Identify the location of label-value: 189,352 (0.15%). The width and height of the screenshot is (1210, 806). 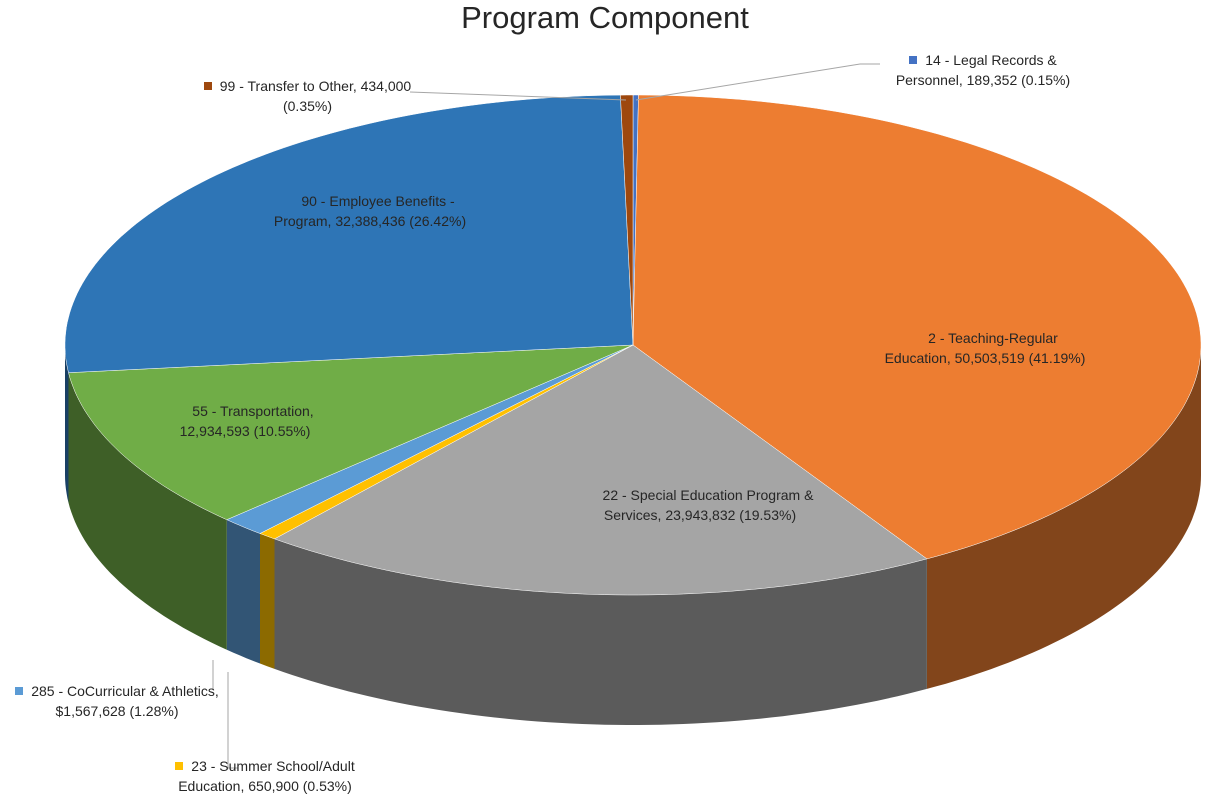
(1018, 80).